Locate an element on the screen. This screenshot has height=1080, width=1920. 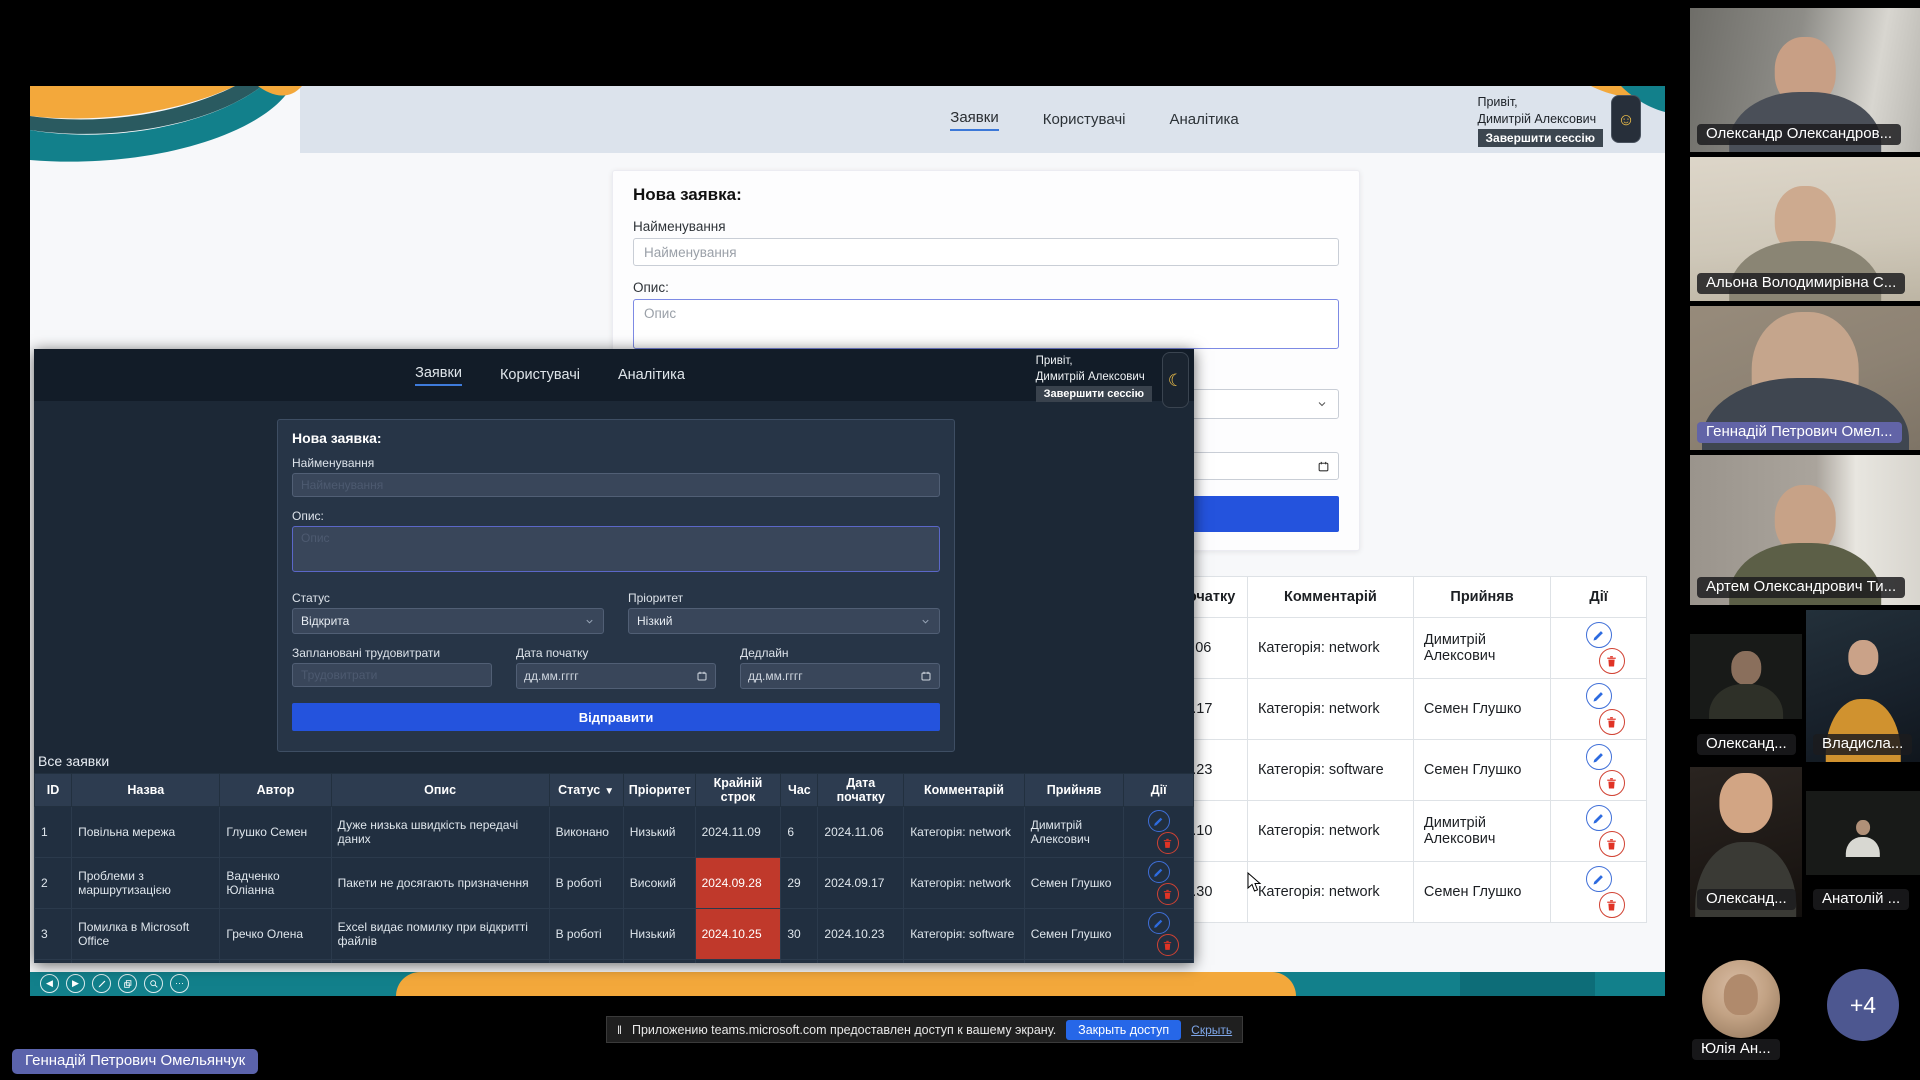
magnifier-button is located at coordinates (153, 983).